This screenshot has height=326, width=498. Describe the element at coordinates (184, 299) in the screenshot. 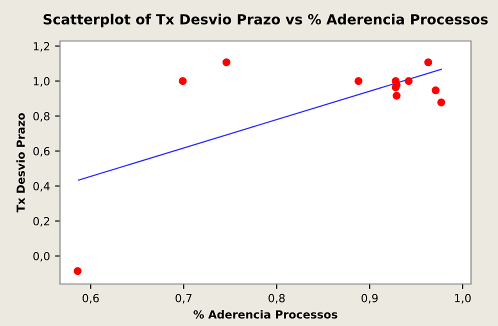

I see `x-tick-label: 0,7` at that location.